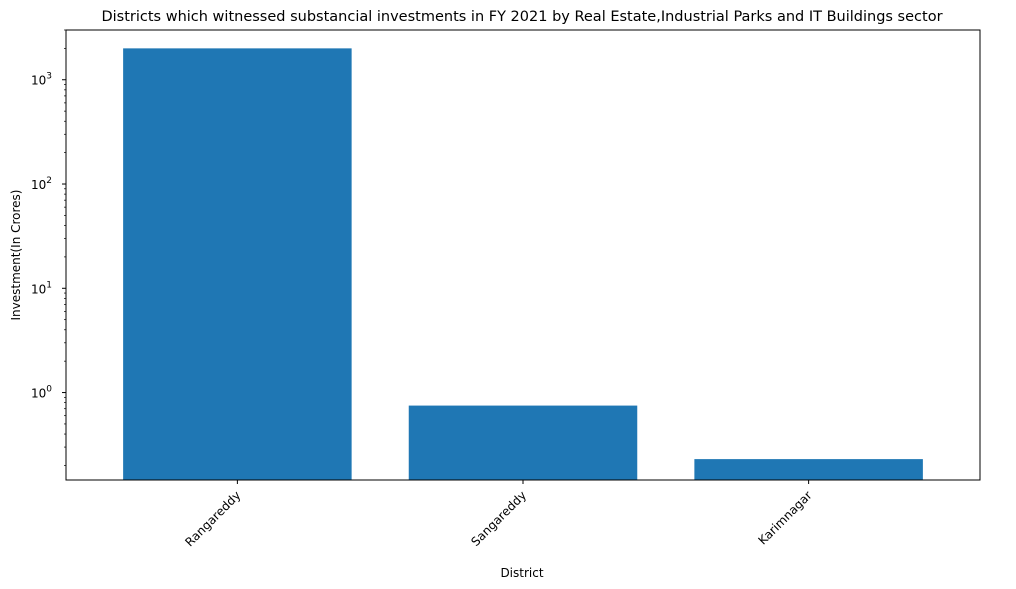 The image size is (1016, 589). I want to click on x-tick-label-rangareddy: Rangareddy, so click(212, 518).